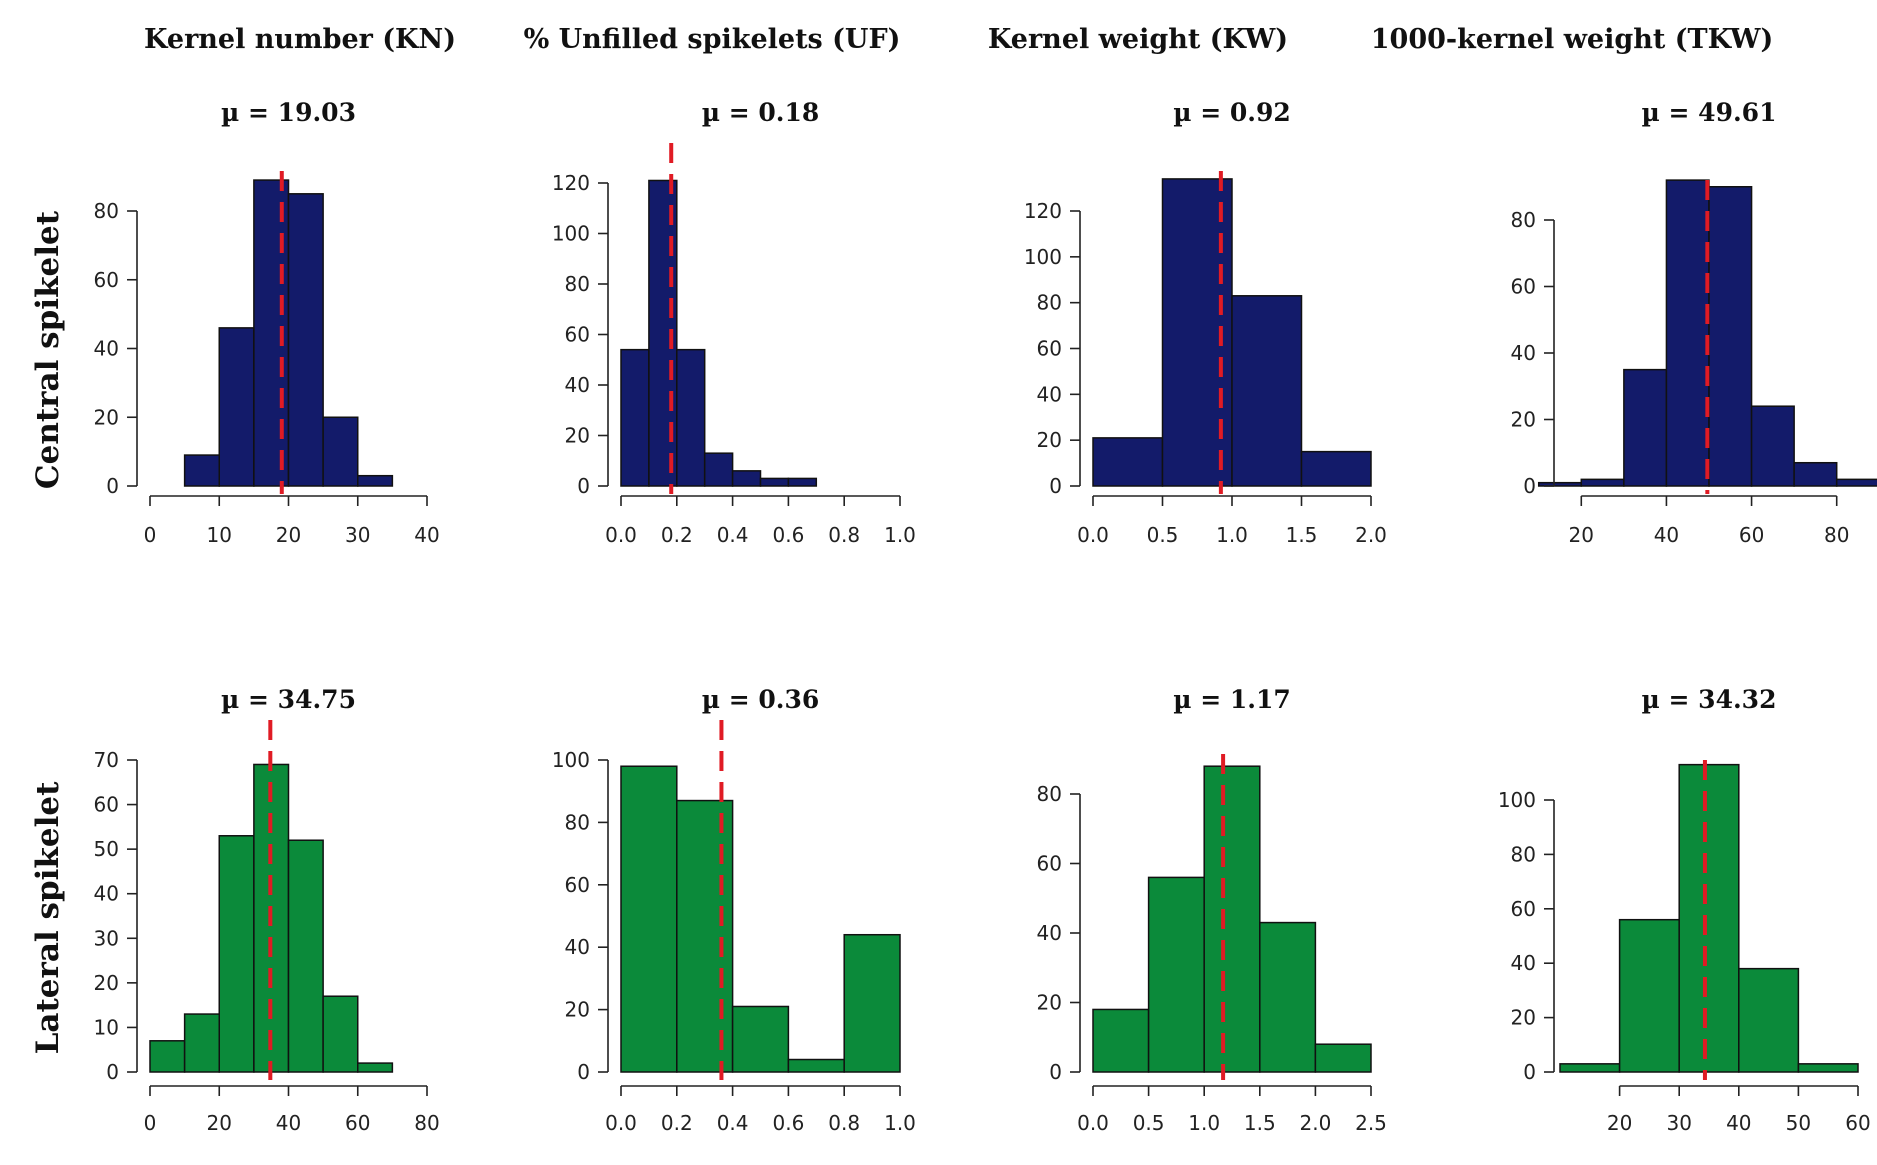 The height and width of the screenshot is (1165, 1877). Describe the element at coordinates (761, 699) in the screenshot. I see `panel-title: µ = 0.36` at that location.